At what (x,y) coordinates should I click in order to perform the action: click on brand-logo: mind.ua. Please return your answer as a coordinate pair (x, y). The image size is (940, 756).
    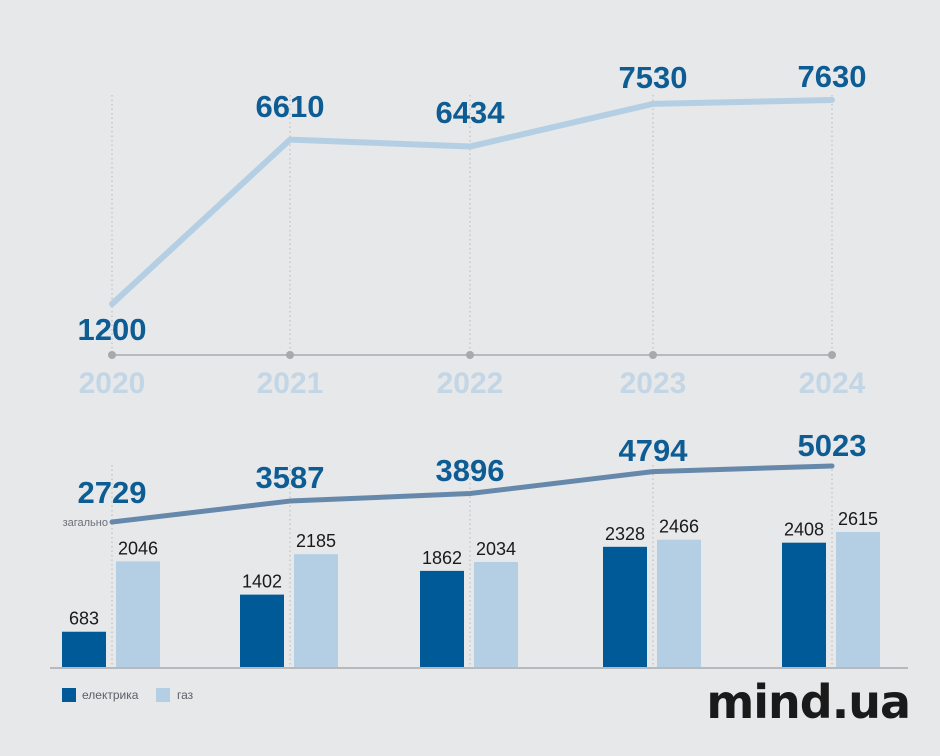
    Looking at the image, I should click on (808, 702).